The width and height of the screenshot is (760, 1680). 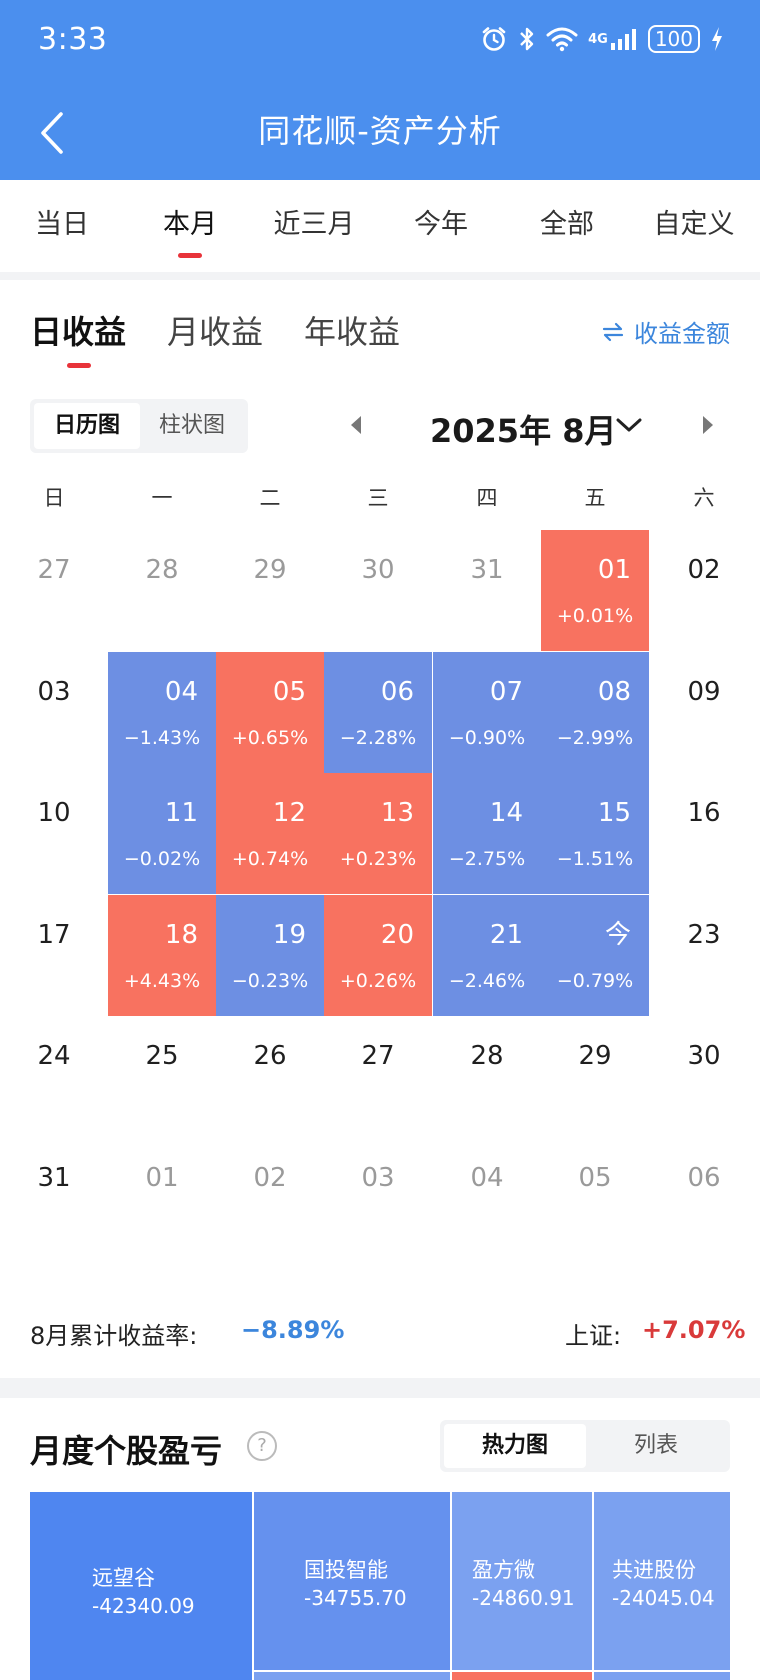 I want to click on battery-indicator: 100, so click(x=673, y=39).